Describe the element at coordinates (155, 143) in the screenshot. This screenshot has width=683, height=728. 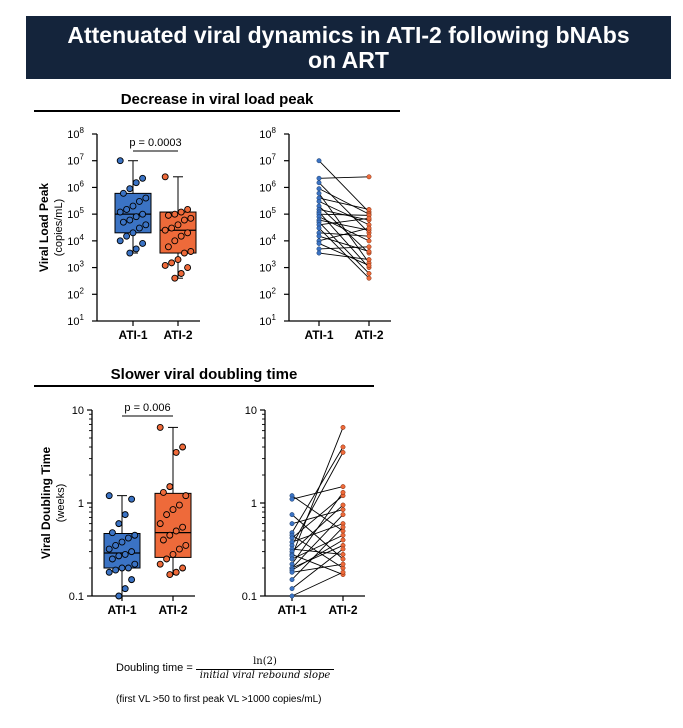
I see `p-value-label: p = 0.0003` at that location.